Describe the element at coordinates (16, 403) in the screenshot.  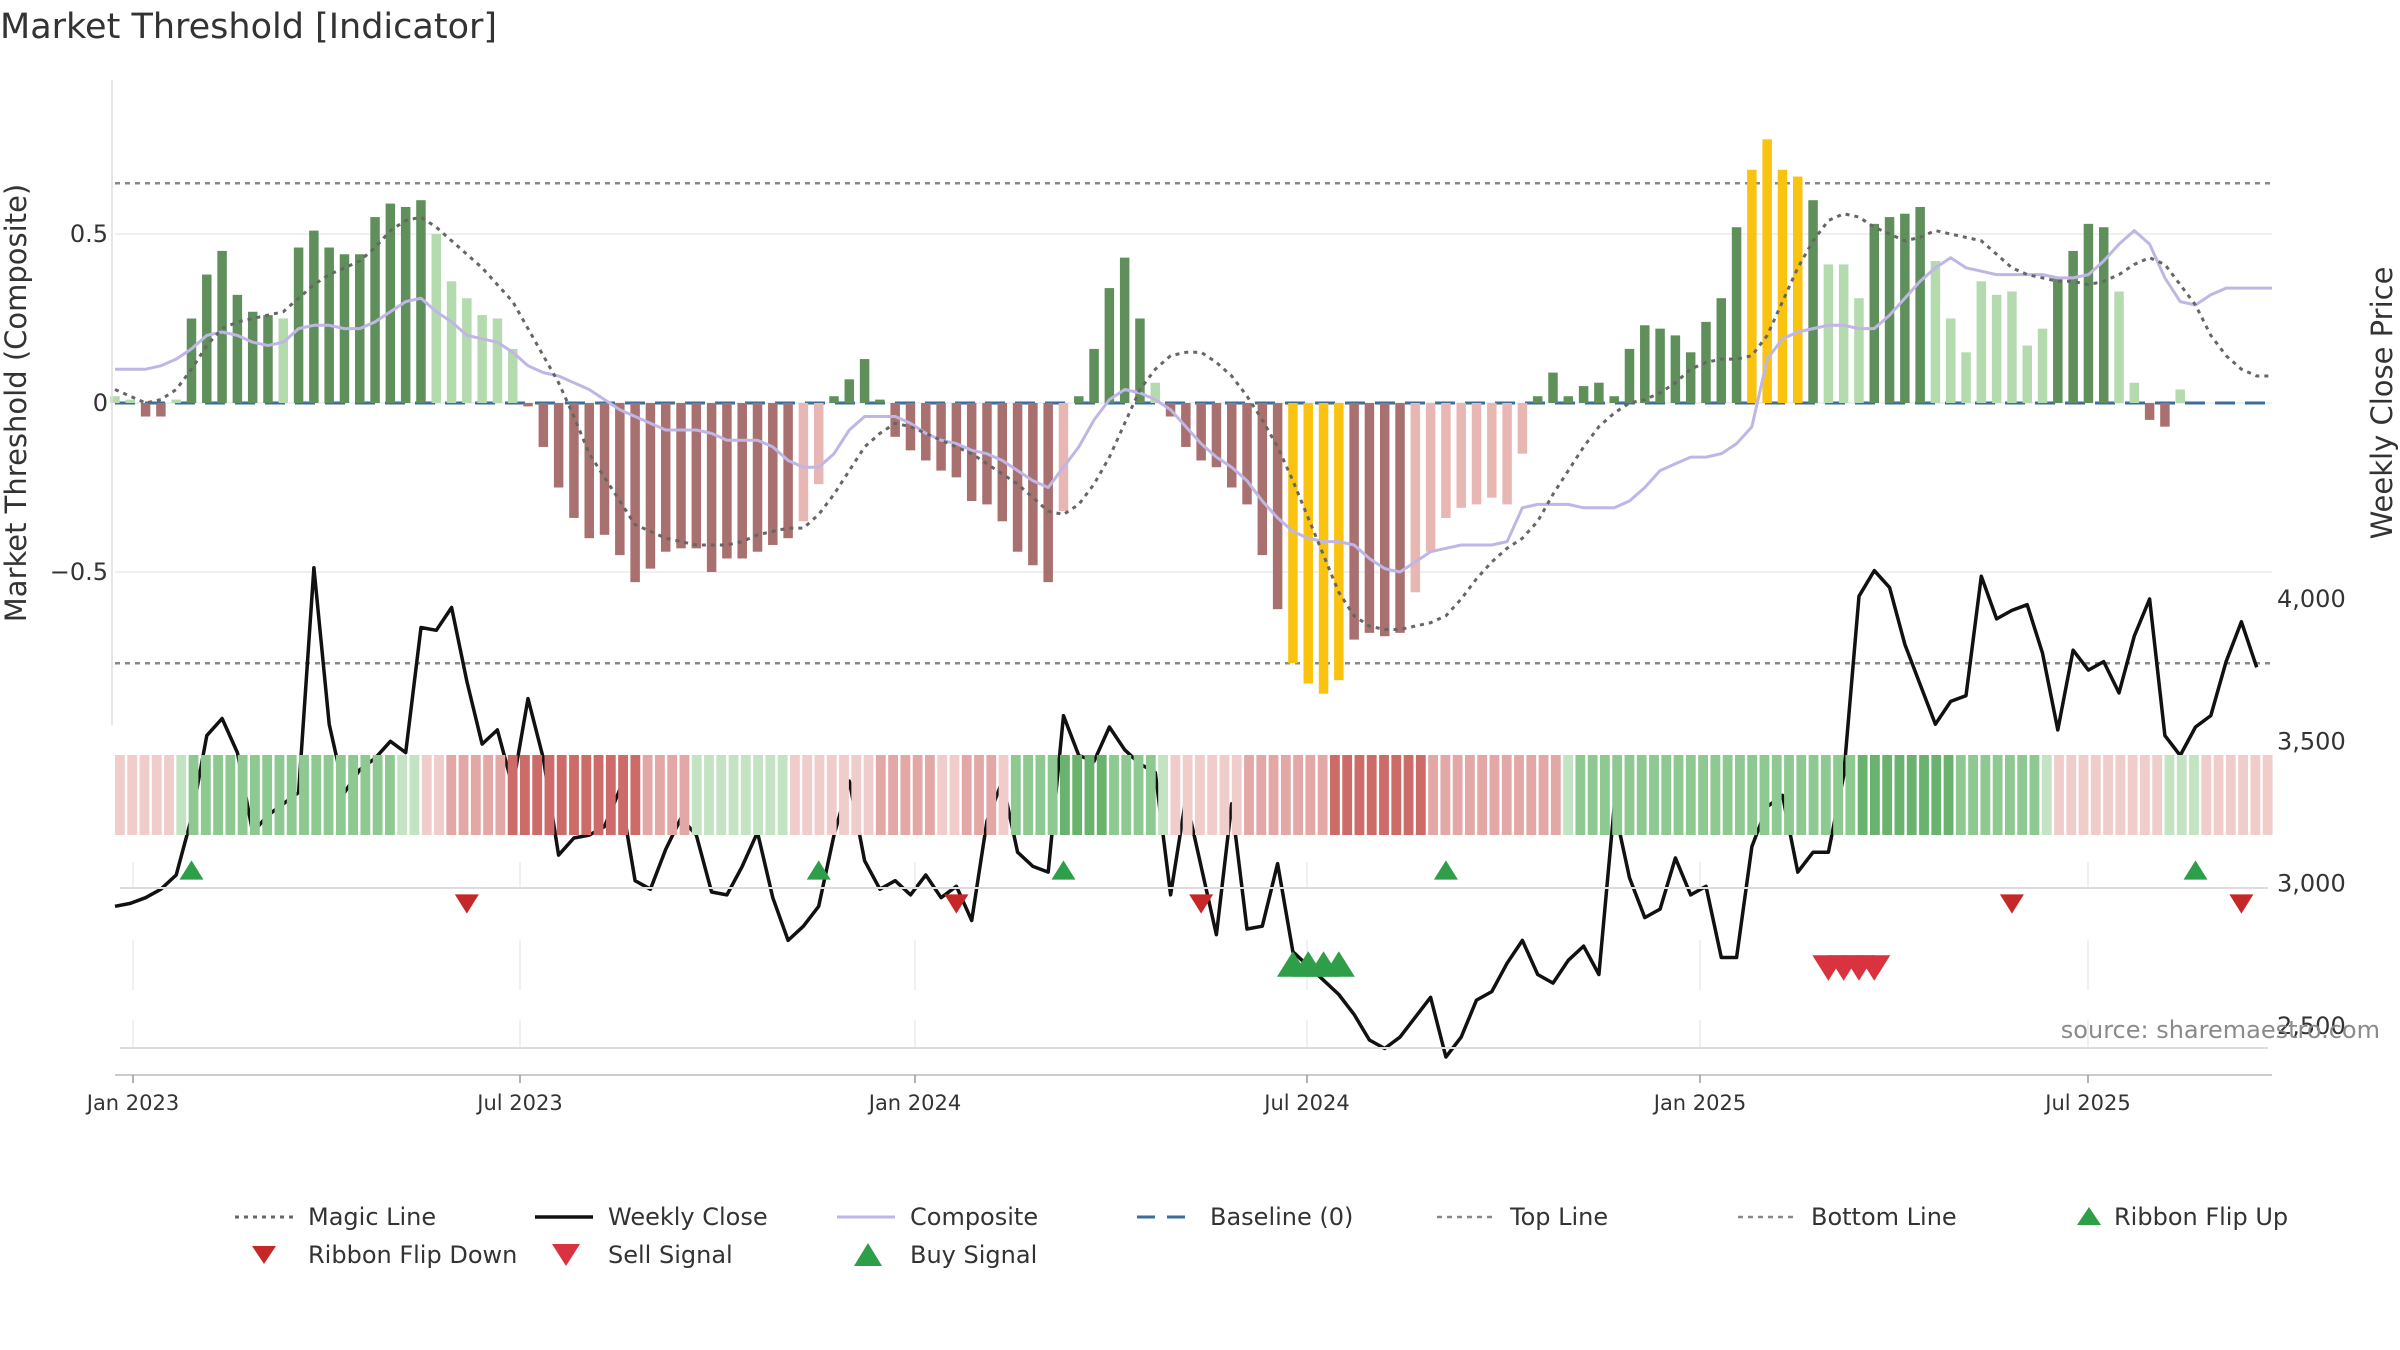
I see `y-axis-label-left: Market Threshold (Composite)` at that location.